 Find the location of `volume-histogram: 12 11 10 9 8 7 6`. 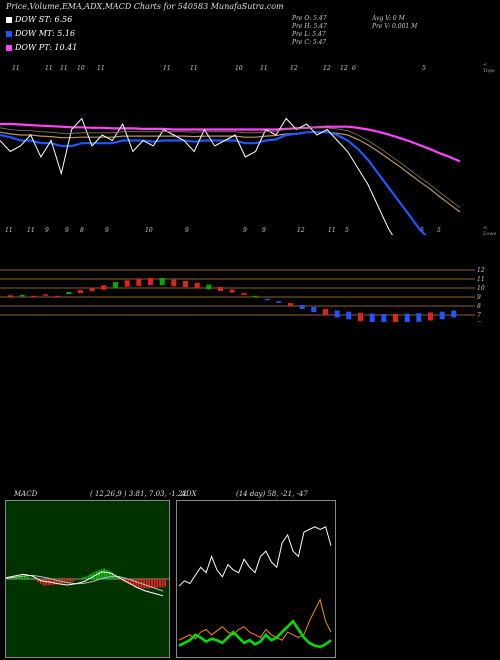

volume-histogram: 12 11 10 9 8 7 6 is located at coordinates (242, 294).